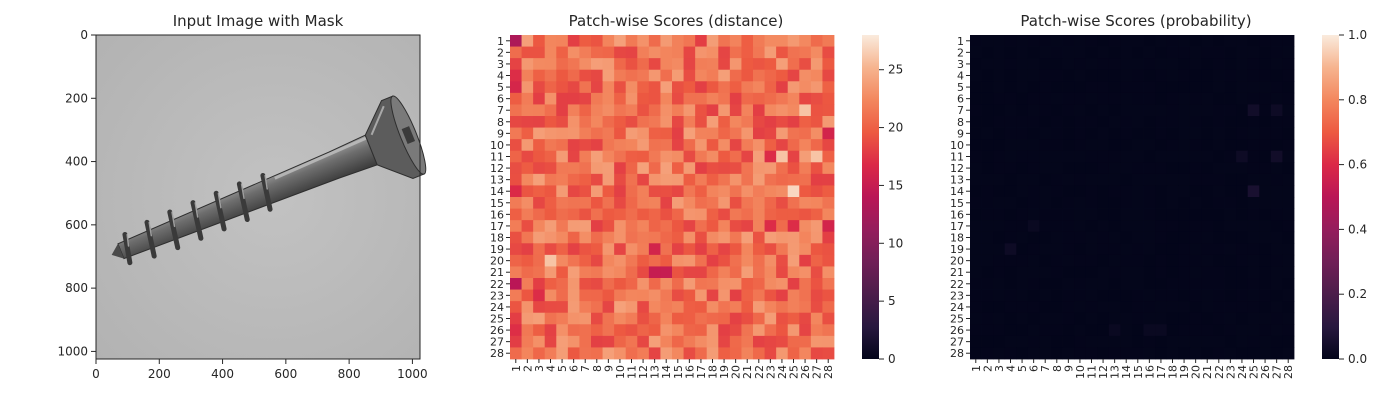 This screenshot has width=1400, height=400. What do you see at coordinates (497, 168) in the screenshot?
I see `y-tick-label: 12` at bounding box center [497, 168].